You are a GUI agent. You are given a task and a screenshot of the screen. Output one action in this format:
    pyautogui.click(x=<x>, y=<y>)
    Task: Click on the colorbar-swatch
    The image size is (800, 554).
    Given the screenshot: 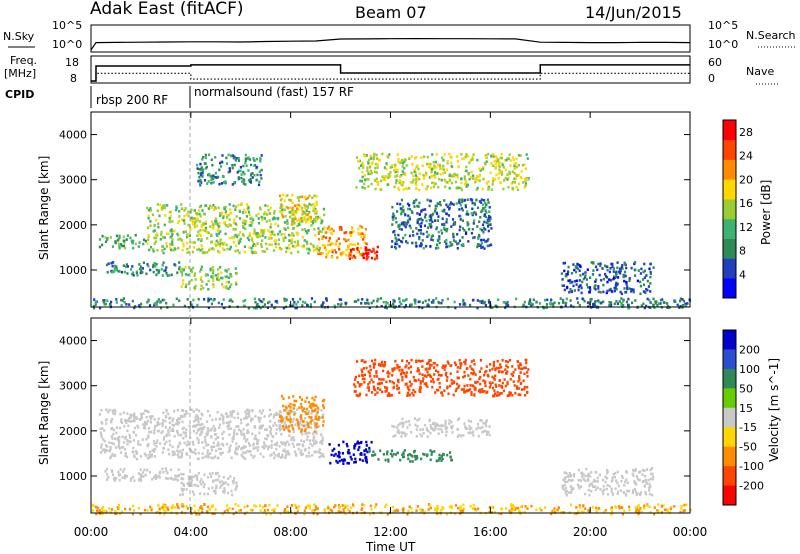 What is the action you would take?
    pyautogui.click(x=729, y=248)
    